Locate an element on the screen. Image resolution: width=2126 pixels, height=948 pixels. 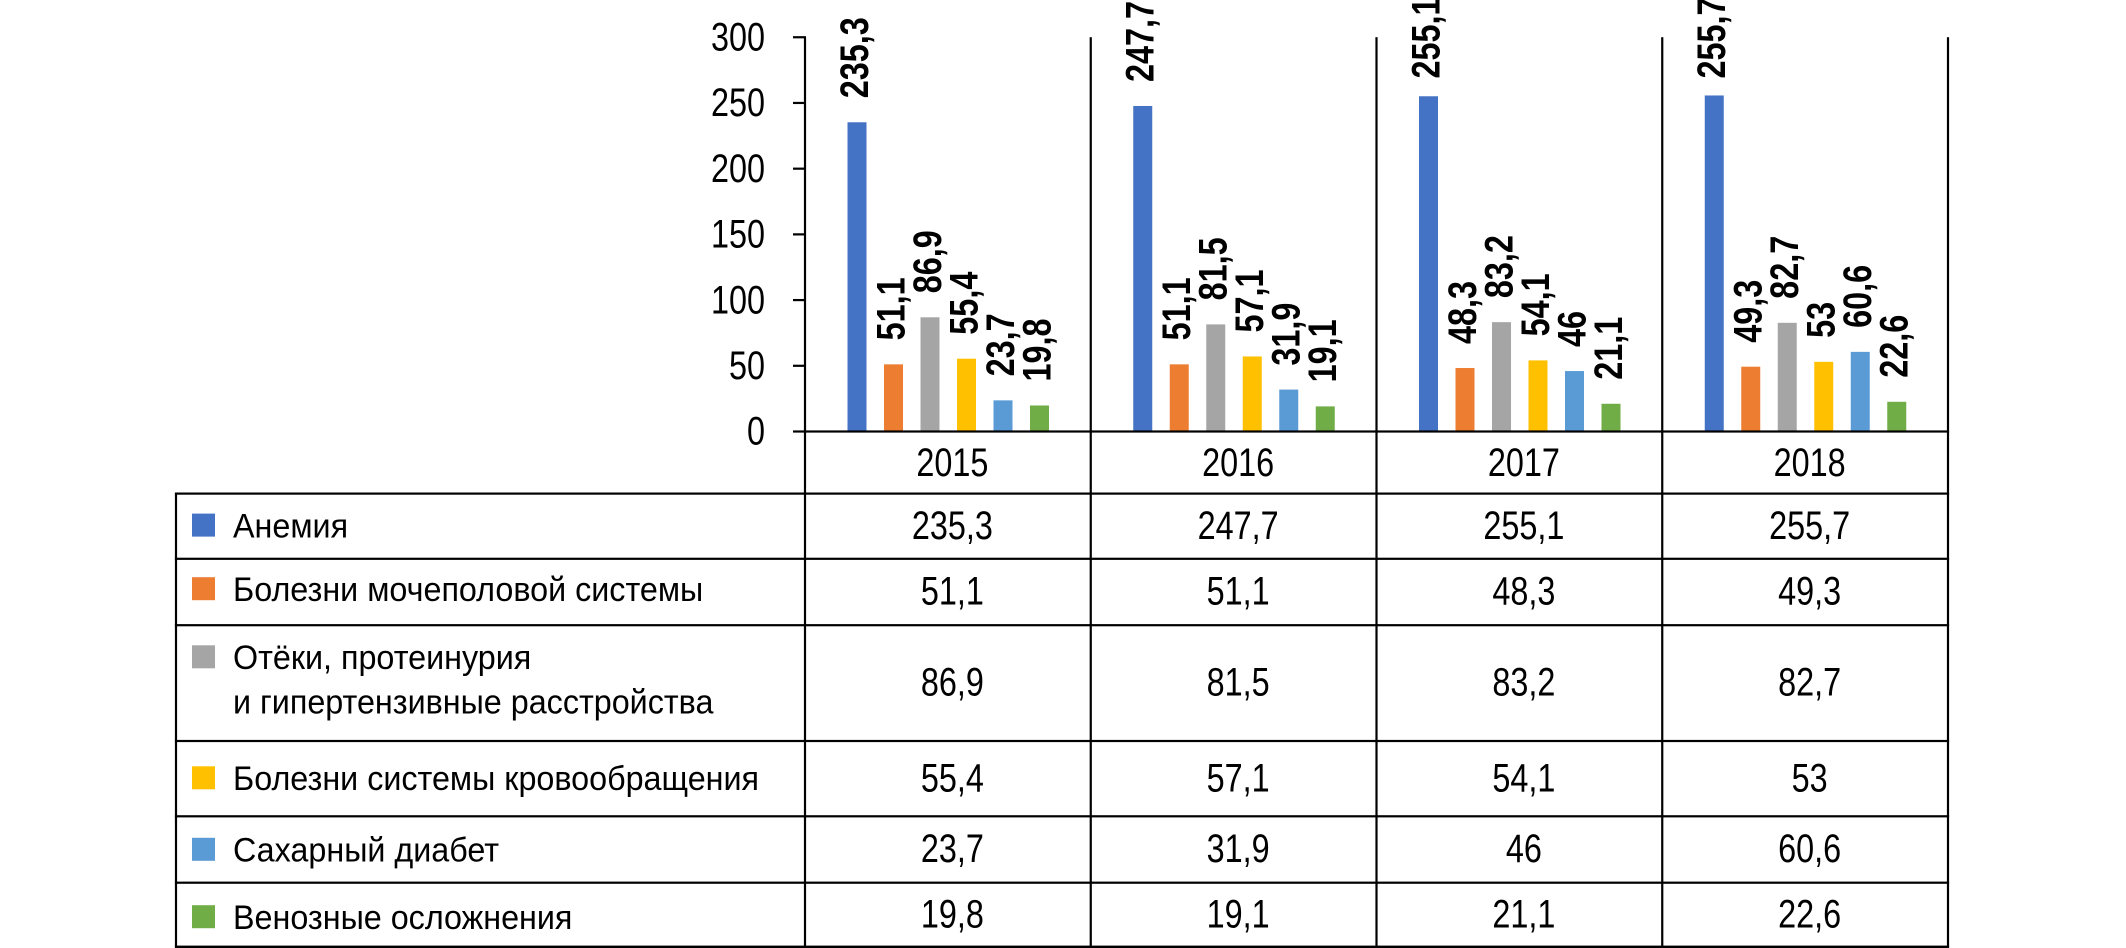
svg-text: 2018 is located at coordinates (1810, 462).